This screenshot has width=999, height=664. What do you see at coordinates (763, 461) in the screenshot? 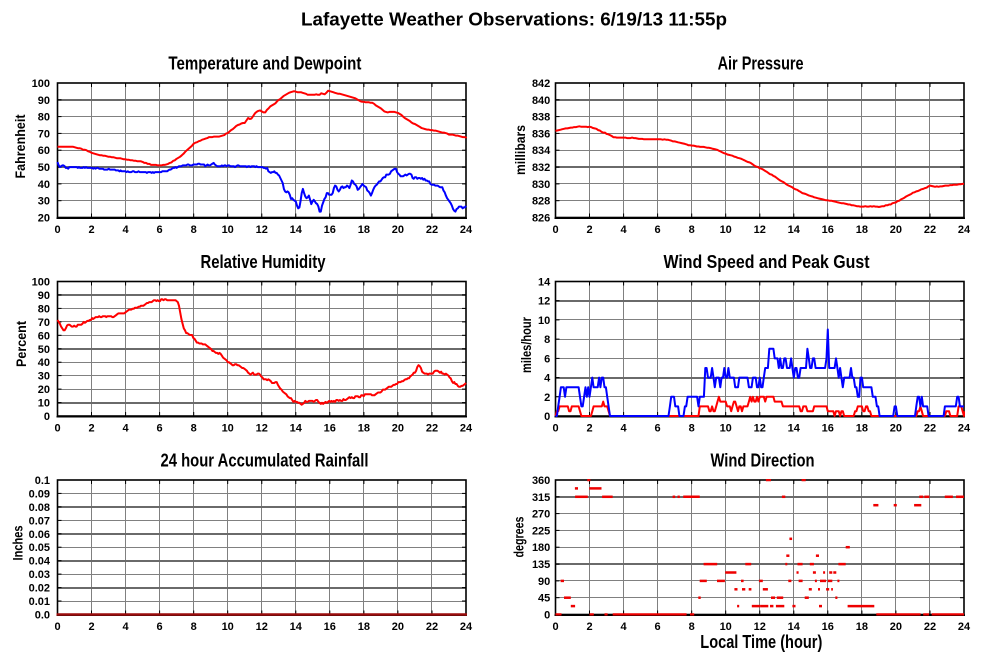
I see `svg-text: Wind Direction` at bounding box center [763, 461].